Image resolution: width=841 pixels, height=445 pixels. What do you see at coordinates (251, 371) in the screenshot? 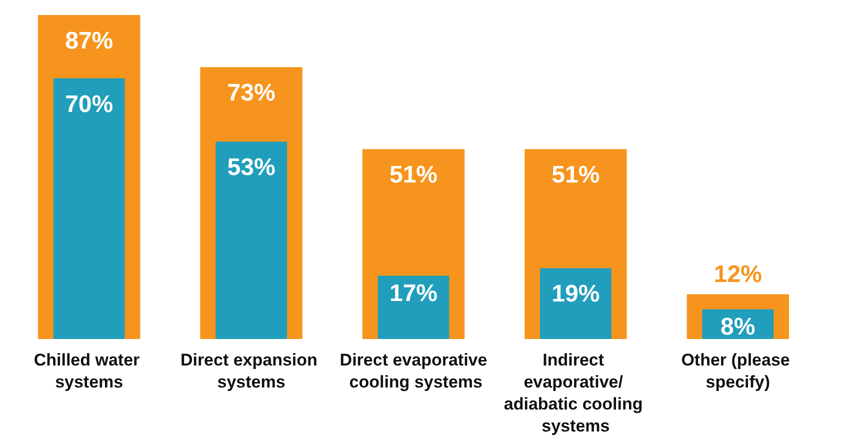
I see `x-tick-label: Direct expansion systems` at bounding box center [251, 371].